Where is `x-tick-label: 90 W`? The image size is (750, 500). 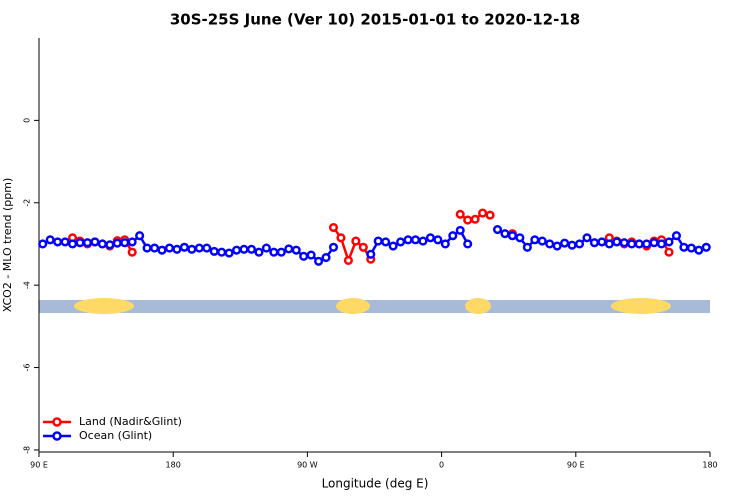
x-tick-label: 90 W is located at coordinates (307, 465).